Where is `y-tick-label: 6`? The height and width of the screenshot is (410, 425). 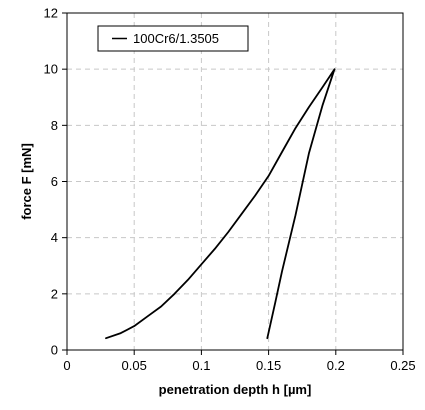 y-tick-label: 6 is located at coordinates (54, 181).